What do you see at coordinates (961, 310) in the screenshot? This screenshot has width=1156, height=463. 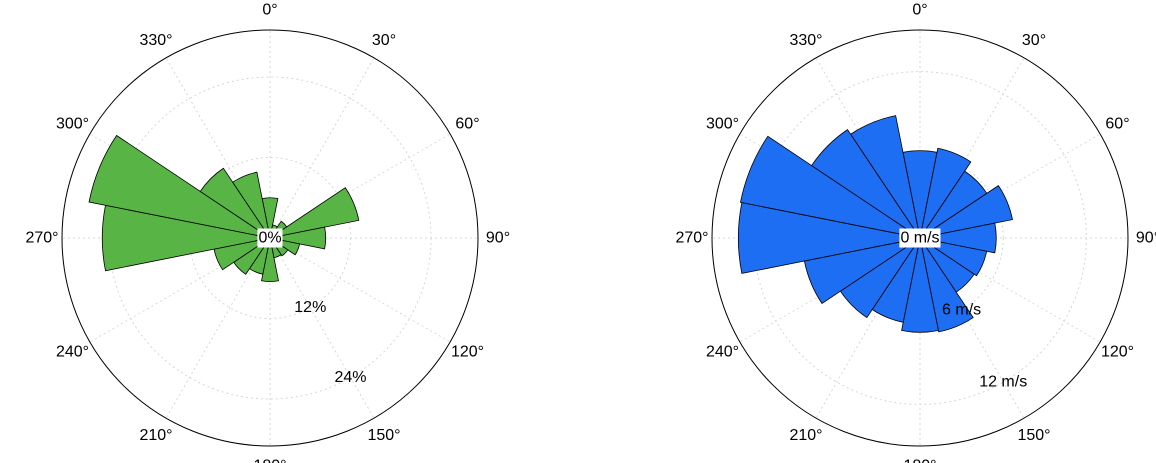 I see `ring-label-6-m-s: 6 m/s` at bounding box center [961, 310].